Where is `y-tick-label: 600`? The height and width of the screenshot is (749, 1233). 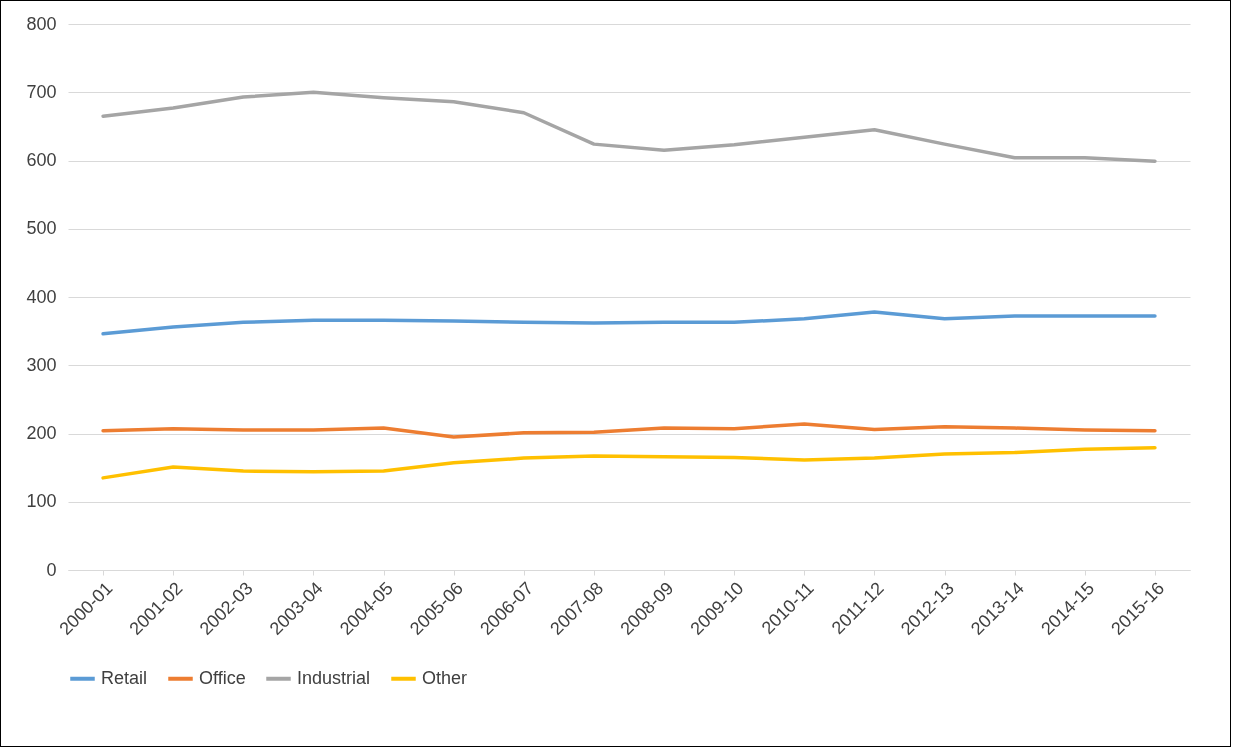 y-tick-label: 600 is located at coordinates (41, 160).